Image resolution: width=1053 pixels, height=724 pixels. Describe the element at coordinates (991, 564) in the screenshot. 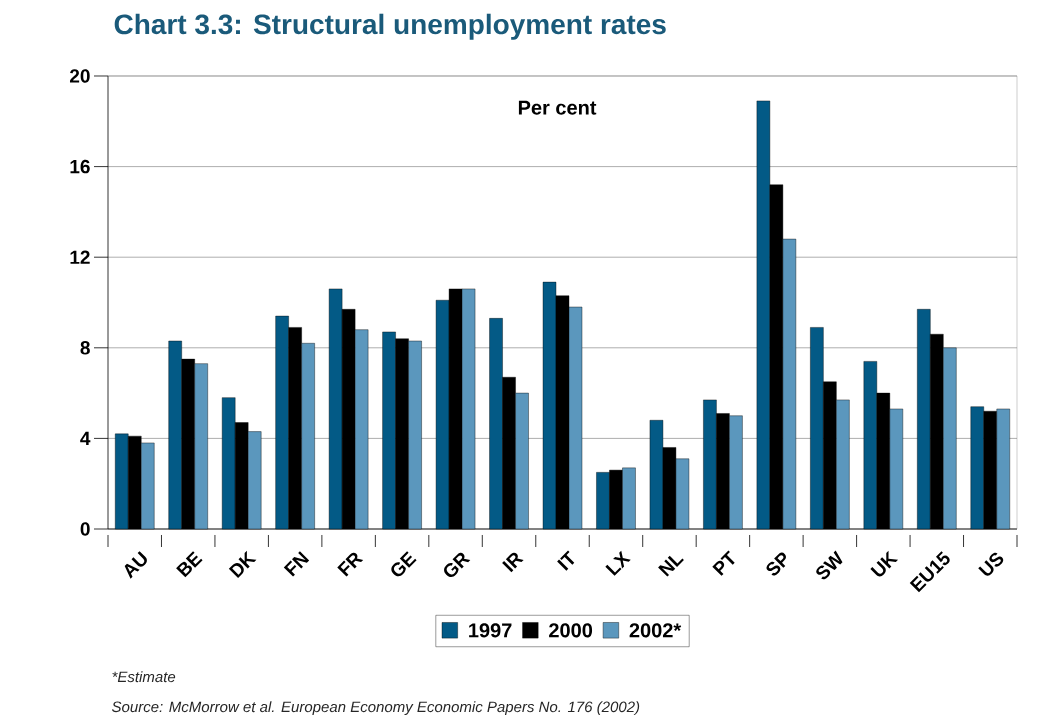

I see `x-tick-label: US` at that location.